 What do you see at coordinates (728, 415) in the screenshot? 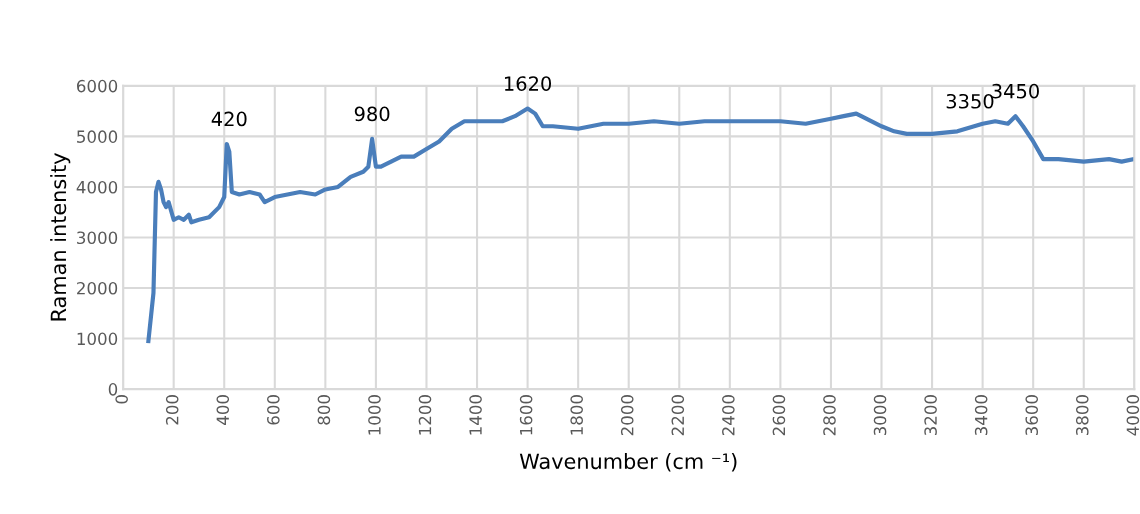
I see `x-tick-label: 2400` at bounding box center [728, 415].